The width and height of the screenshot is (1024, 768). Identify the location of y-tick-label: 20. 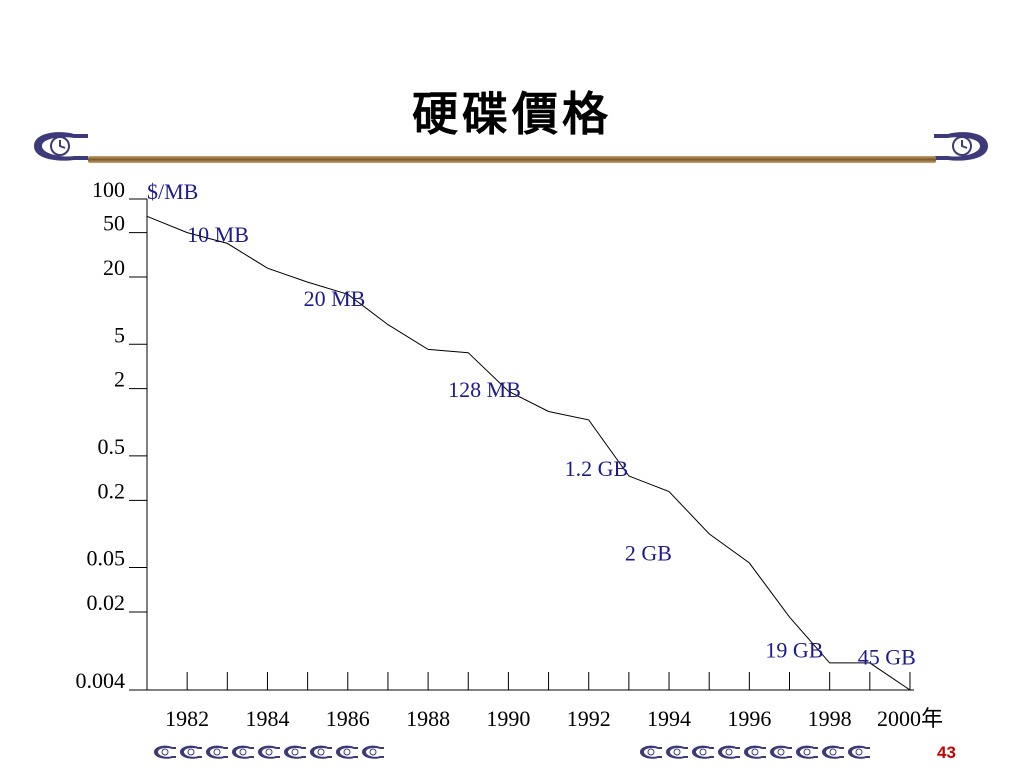
(114, 267).